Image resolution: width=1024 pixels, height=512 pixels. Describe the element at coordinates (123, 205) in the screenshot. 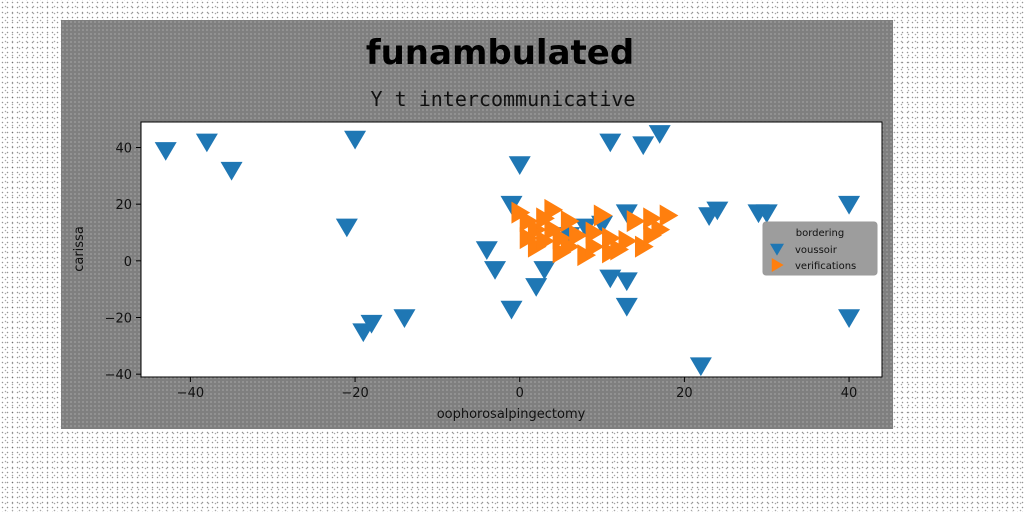

I see `y-tick-label: 20` at that location.